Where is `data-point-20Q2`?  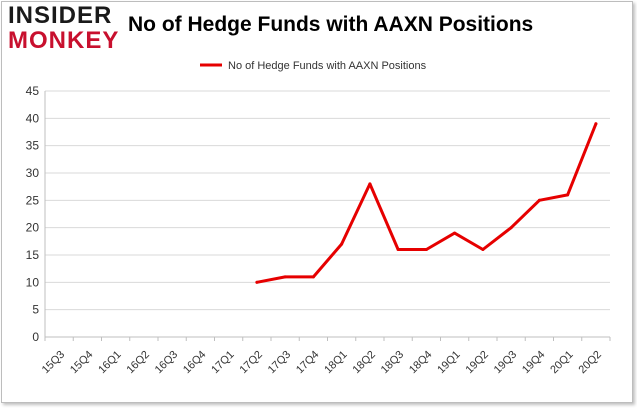
data-point-20Q2 is located at coordinates (596, 124).